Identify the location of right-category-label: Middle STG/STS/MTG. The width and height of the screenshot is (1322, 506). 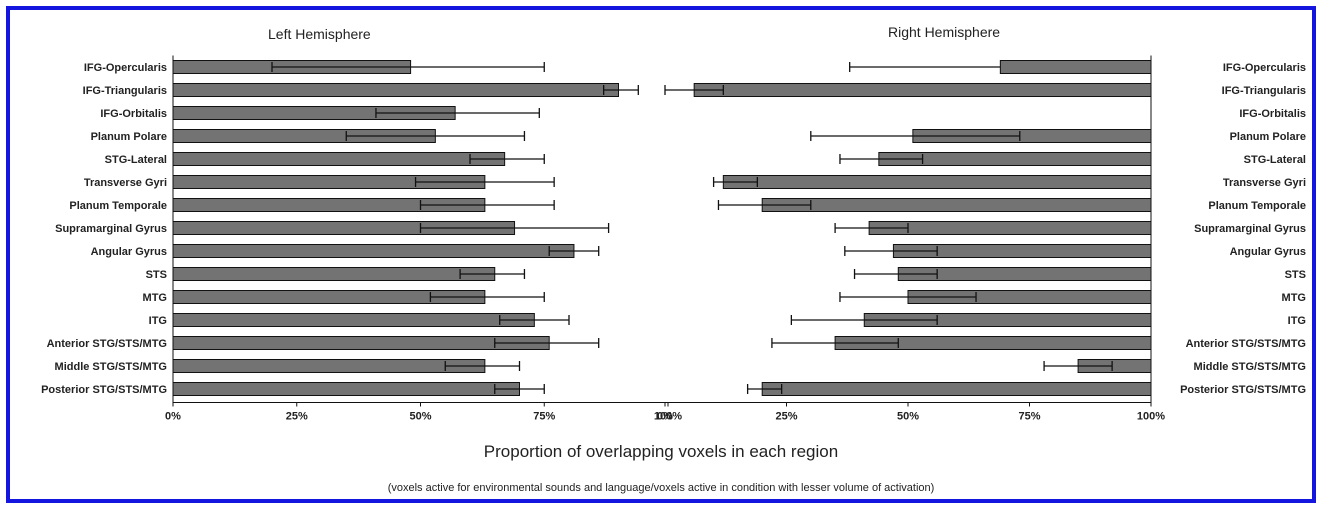
(1250, 367).